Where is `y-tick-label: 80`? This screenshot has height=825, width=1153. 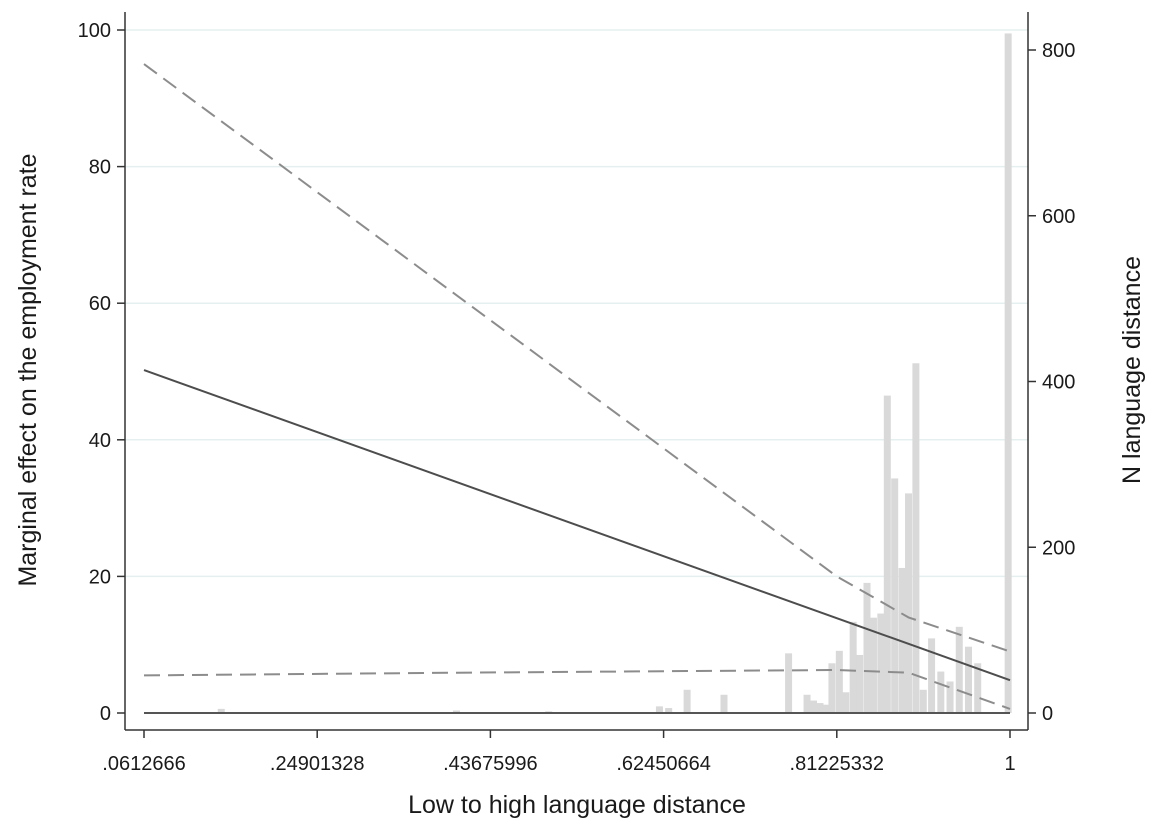
y-tick-label: 80 is located at coordinates (100, 168).